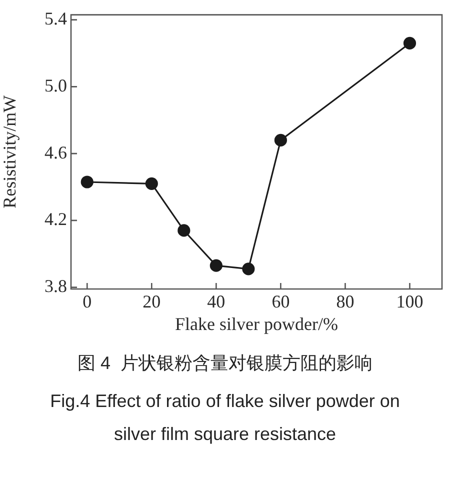 The image size is (472, 482). I want to click on x-tick-label: 40, so click(216, 302).